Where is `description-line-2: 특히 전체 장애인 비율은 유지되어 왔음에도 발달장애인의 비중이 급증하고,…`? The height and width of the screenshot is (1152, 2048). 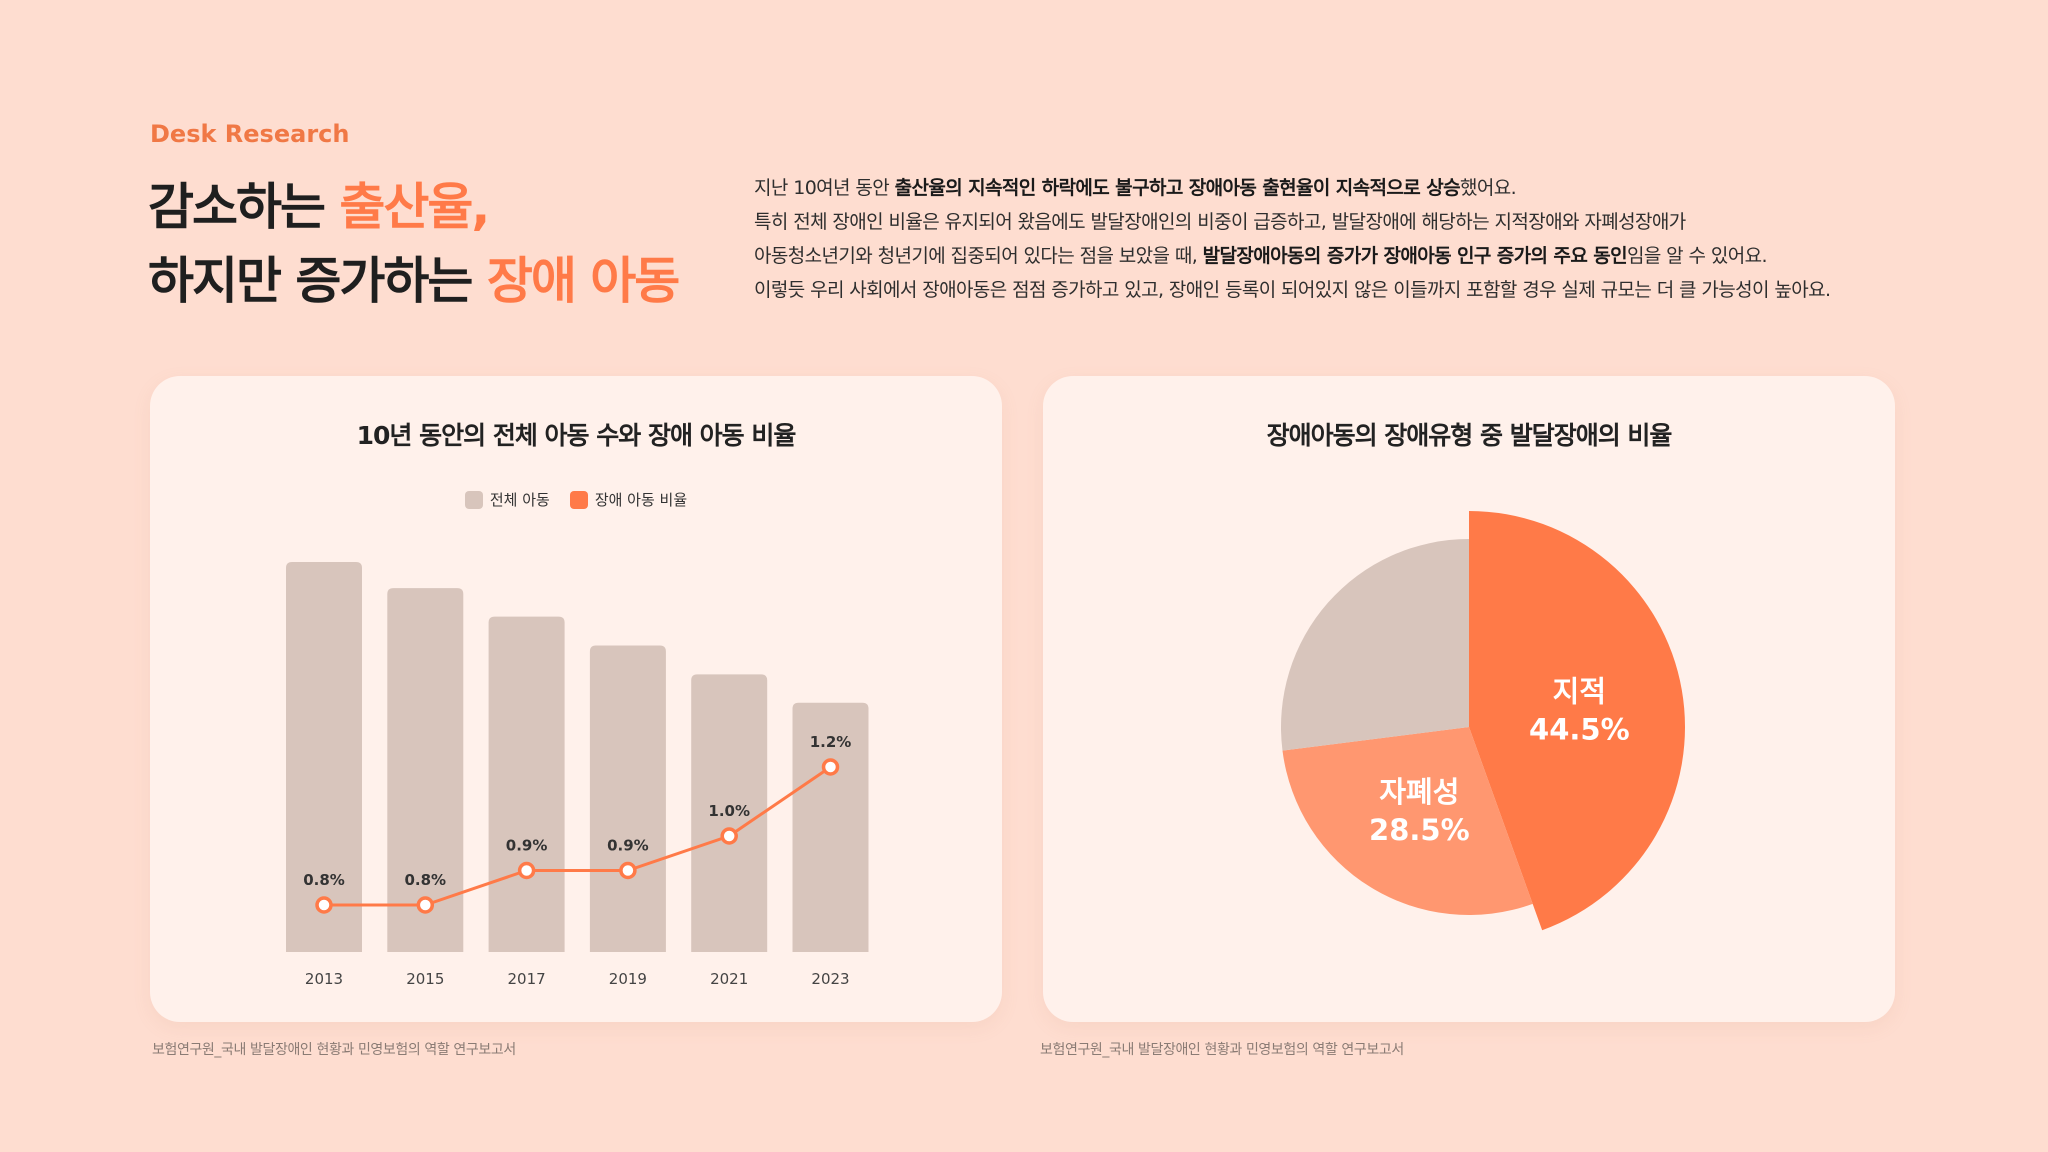
description-line-2: 특히 전체 장애인 비율은 유지되어 왔음에도 발달장애인의 비중이 급증하고,… is located at coordinates (1220, 222).